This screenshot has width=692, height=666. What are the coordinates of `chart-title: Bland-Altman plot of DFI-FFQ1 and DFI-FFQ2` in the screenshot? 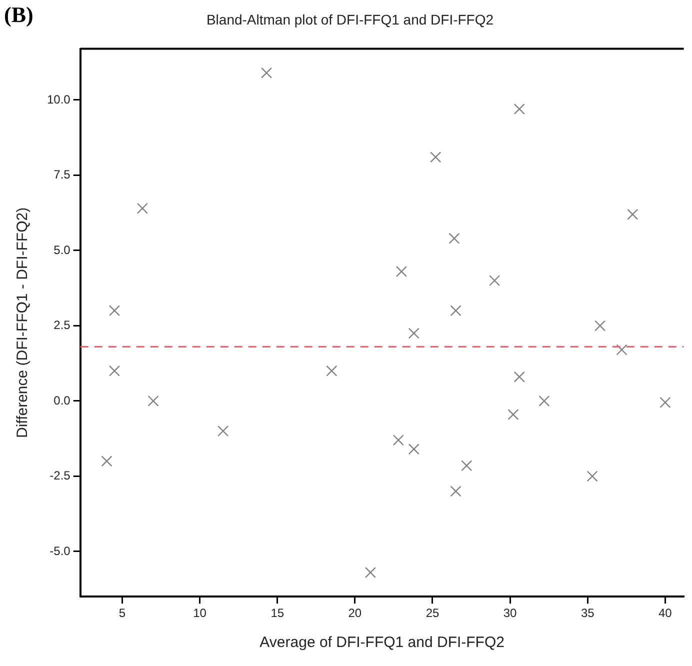 It's located at (350, 19).